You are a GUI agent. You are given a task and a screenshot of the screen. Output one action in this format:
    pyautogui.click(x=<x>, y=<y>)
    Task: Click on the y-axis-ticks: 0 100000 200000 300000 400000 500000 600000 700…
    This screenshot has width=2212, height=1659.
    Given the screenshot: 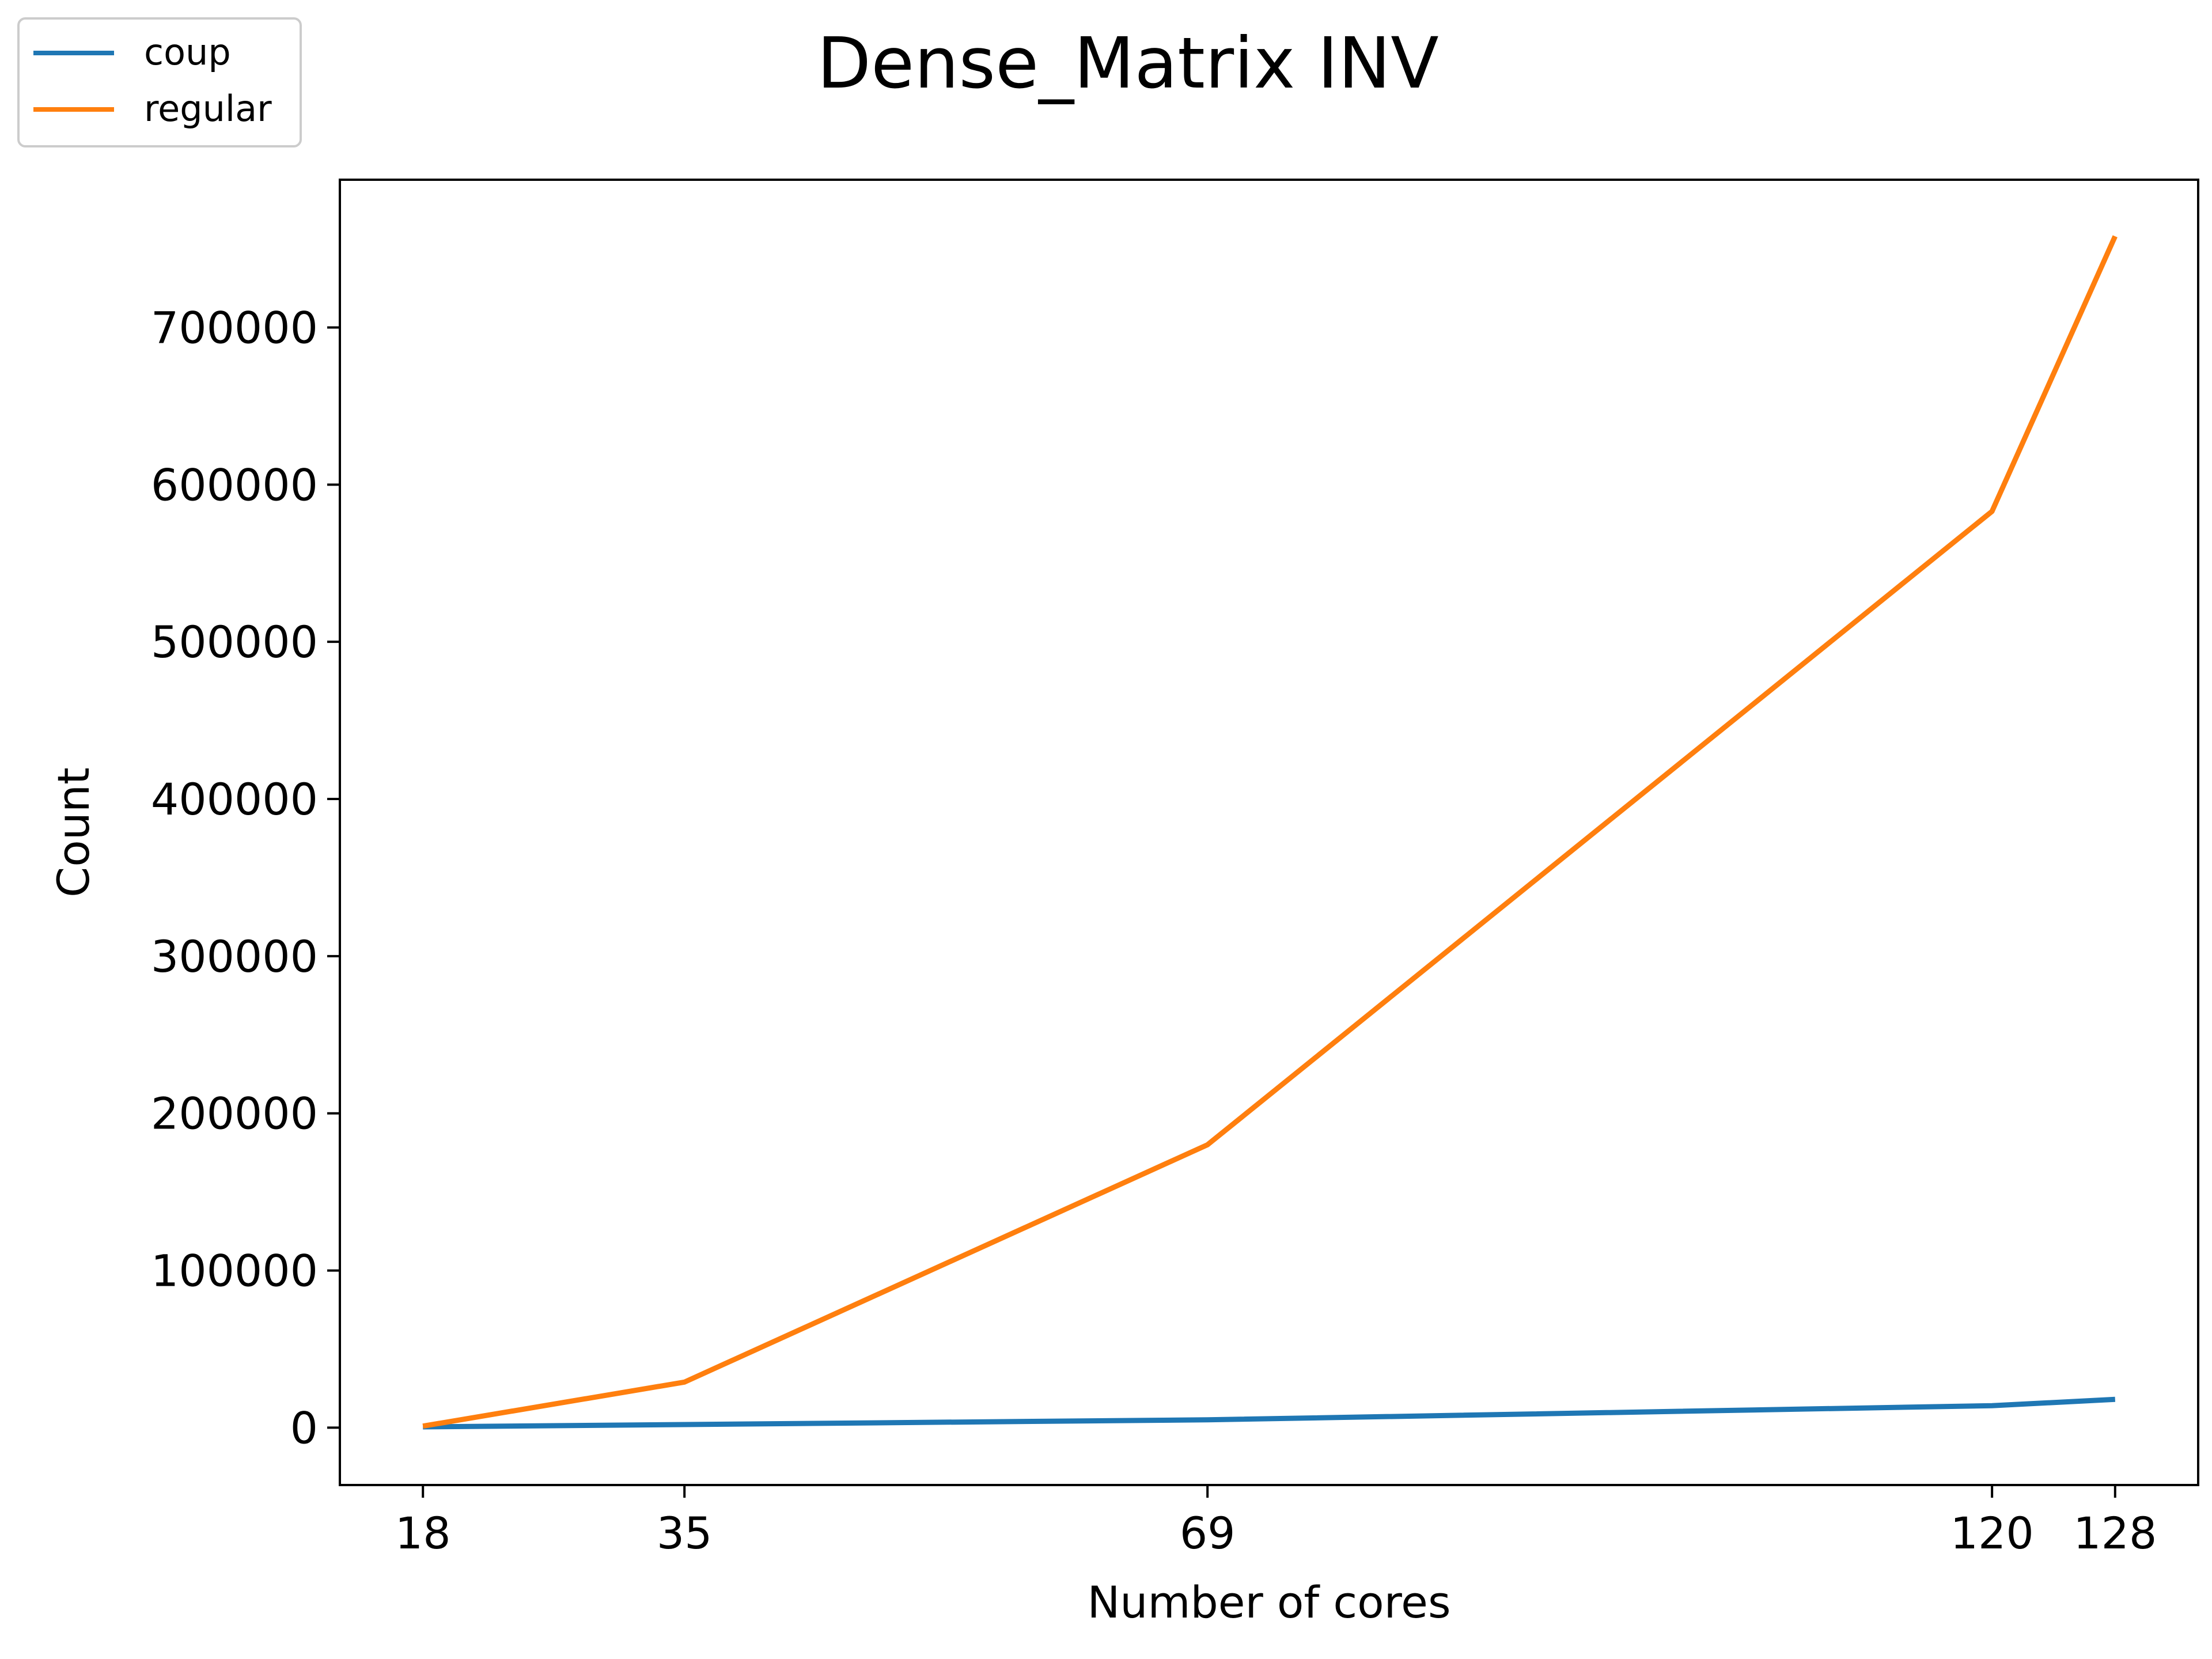 What is the action you would take?
    pyautogui.click(x=245, y=877)
    